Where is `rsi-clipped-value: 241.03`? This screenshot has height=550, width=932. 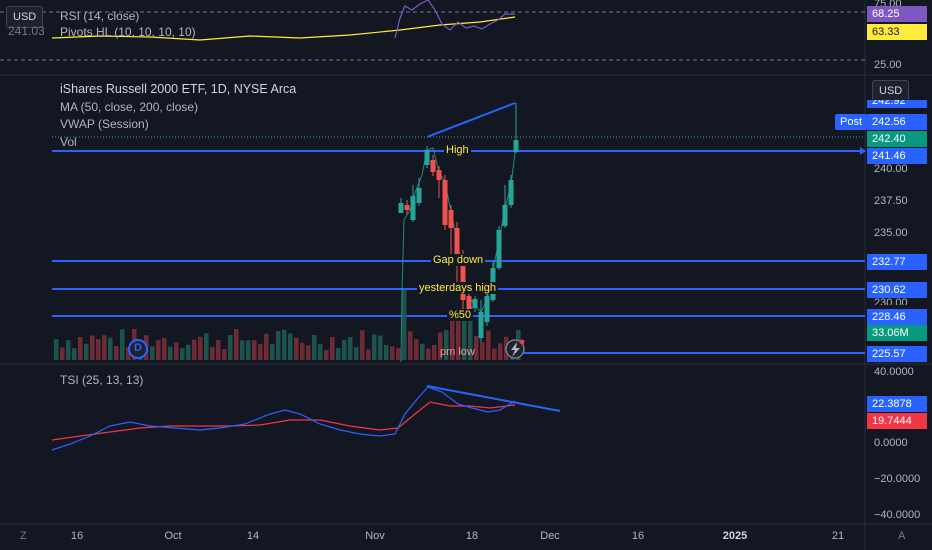
rsi-clipped-value: 241.03 is located at coordinates (26, 31).